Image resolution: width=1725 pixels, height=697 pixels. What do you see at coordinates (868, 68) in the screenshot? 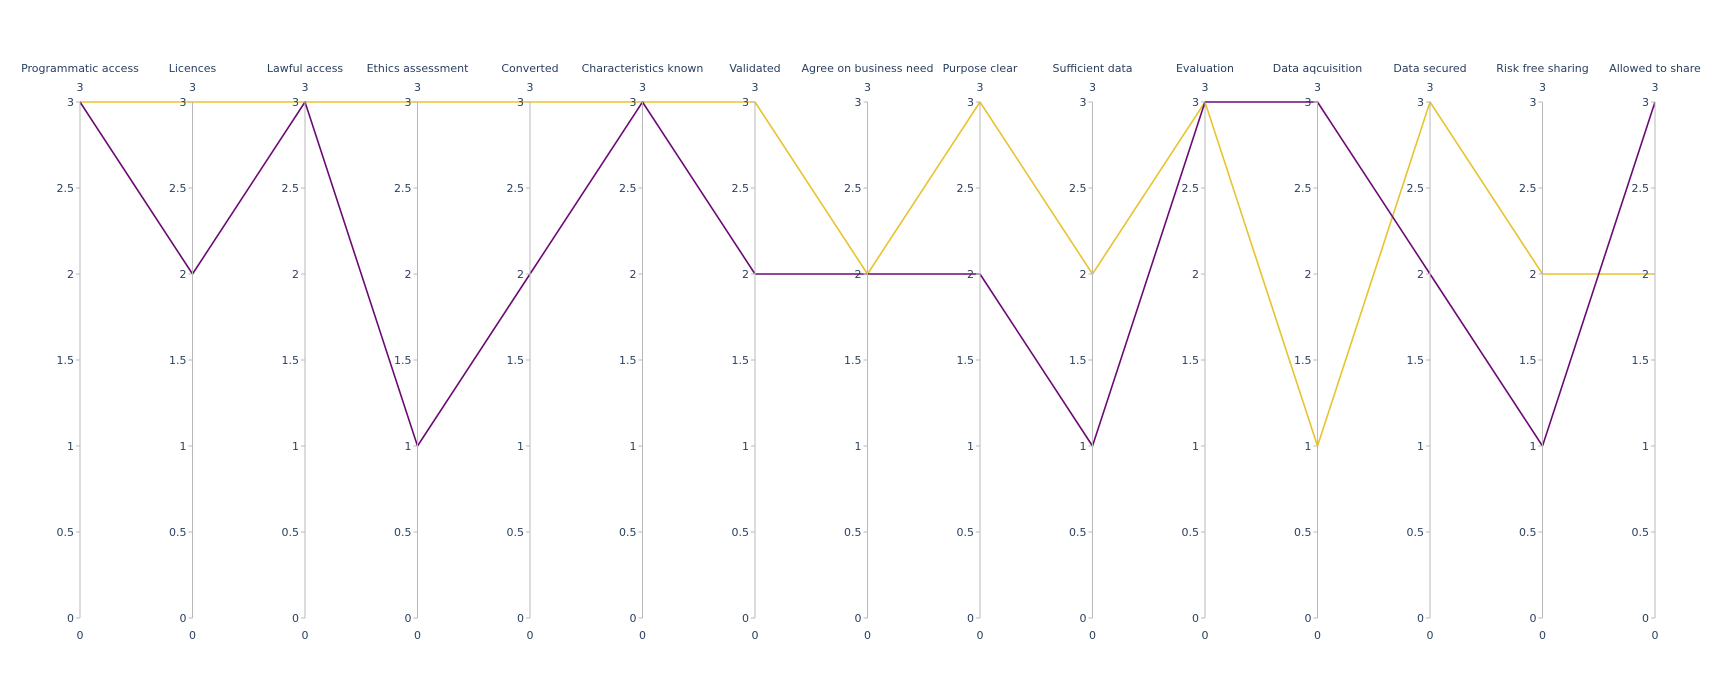
I see `axis-title: Agree on business need` at bounding box center [868, 68].